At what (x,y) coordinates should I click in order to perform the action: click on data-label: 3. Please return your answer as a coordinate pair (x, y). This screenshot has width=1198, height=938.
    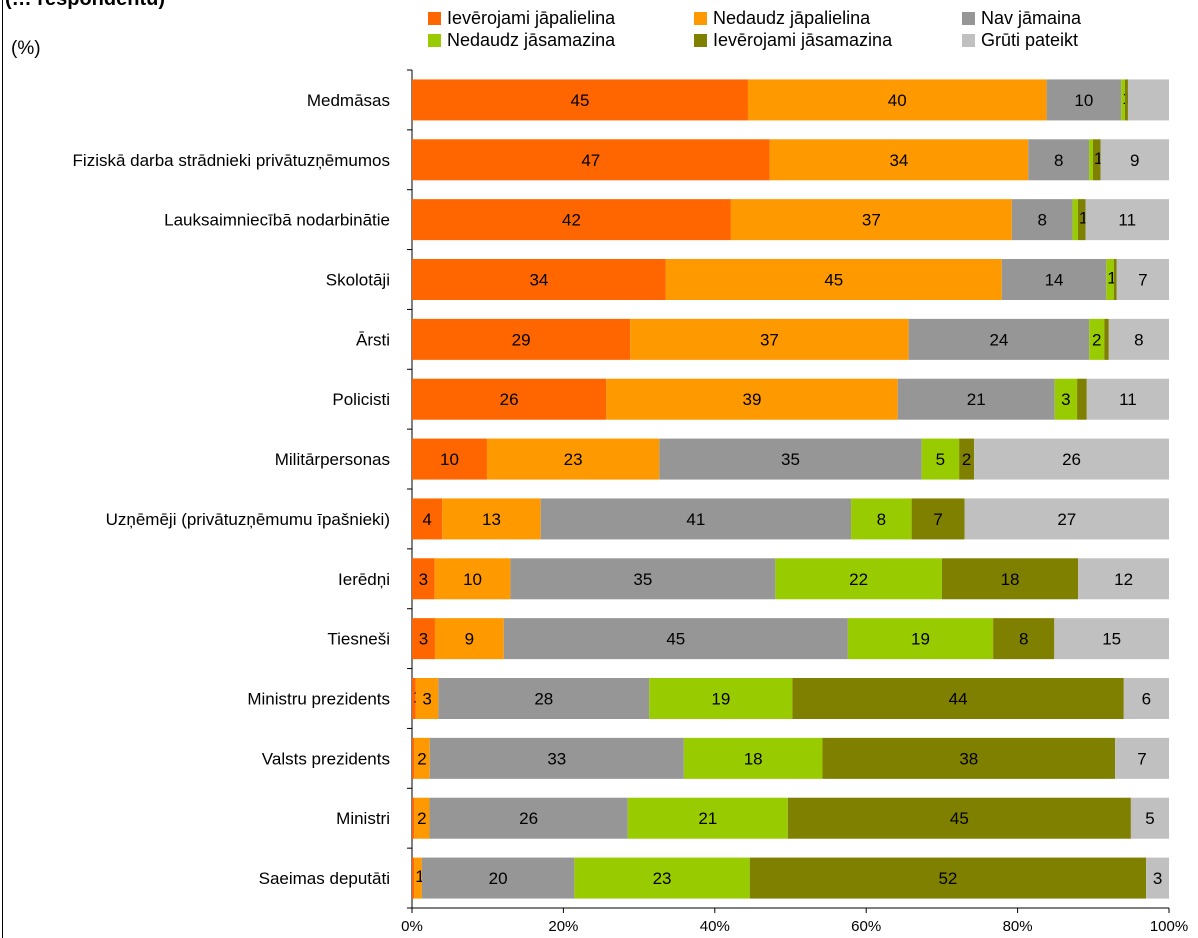
    Looking at the image, I should click on (1157, 878).